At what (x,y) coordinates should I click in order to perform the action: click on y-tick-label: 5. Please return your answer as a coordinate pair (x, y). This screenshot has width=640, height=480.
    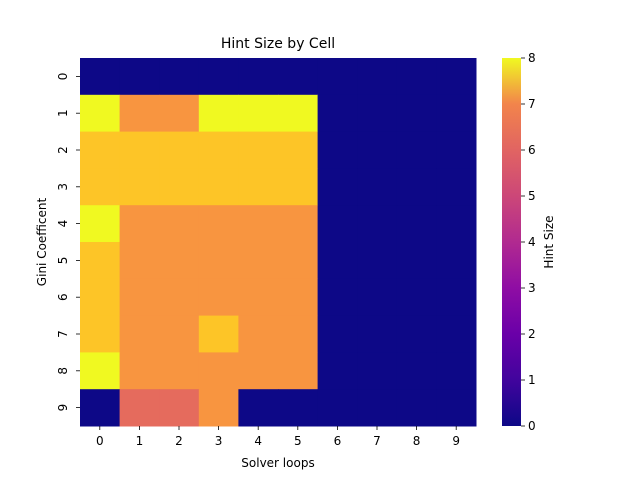
    Looking at the image, I should click on (63, 261).